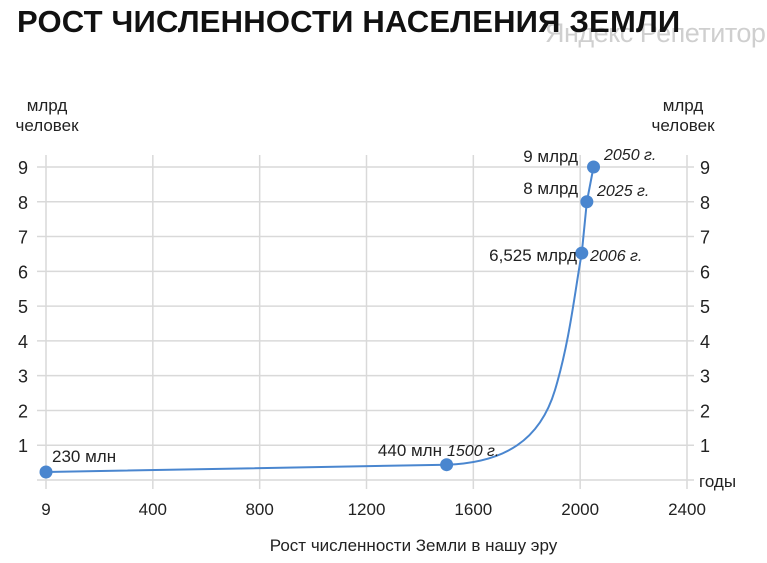 The width and height of the screenshot is (767, 563). I want to click on y-tick-label-right: 6, so click(705, 272).